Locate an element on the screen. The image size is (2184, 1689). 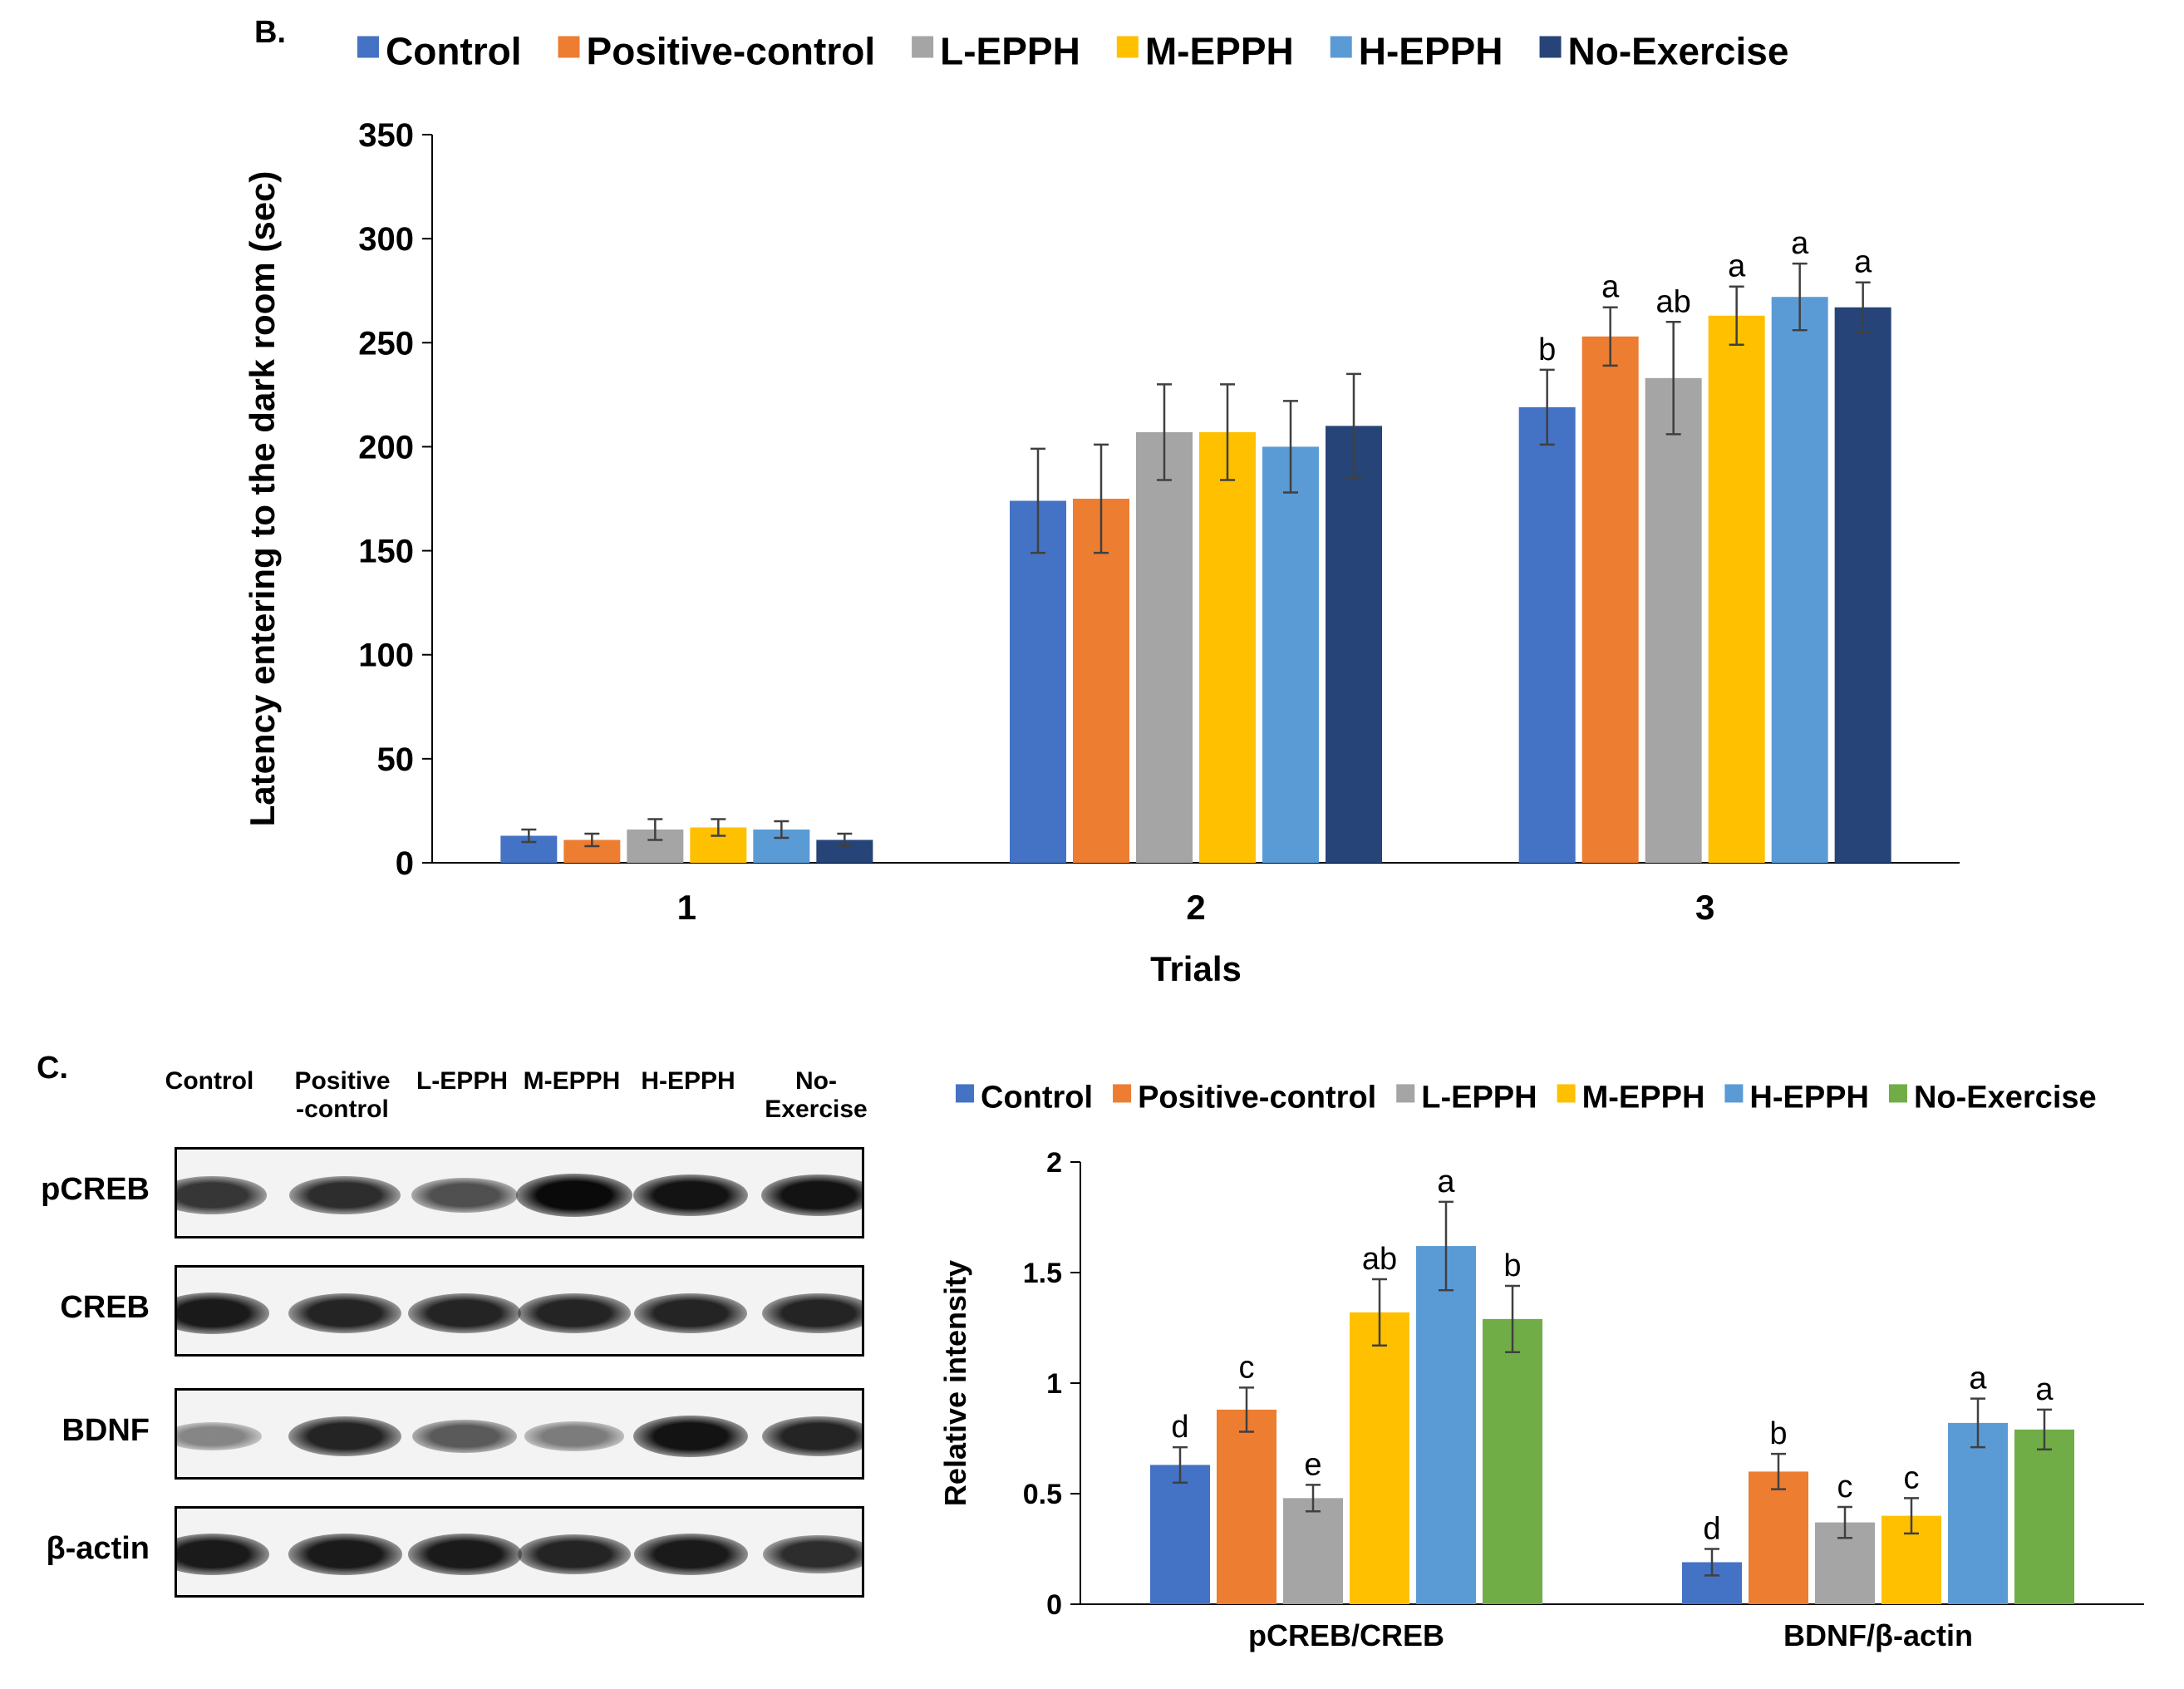
legend-label-control: Control is located at coordinates (454, 51).